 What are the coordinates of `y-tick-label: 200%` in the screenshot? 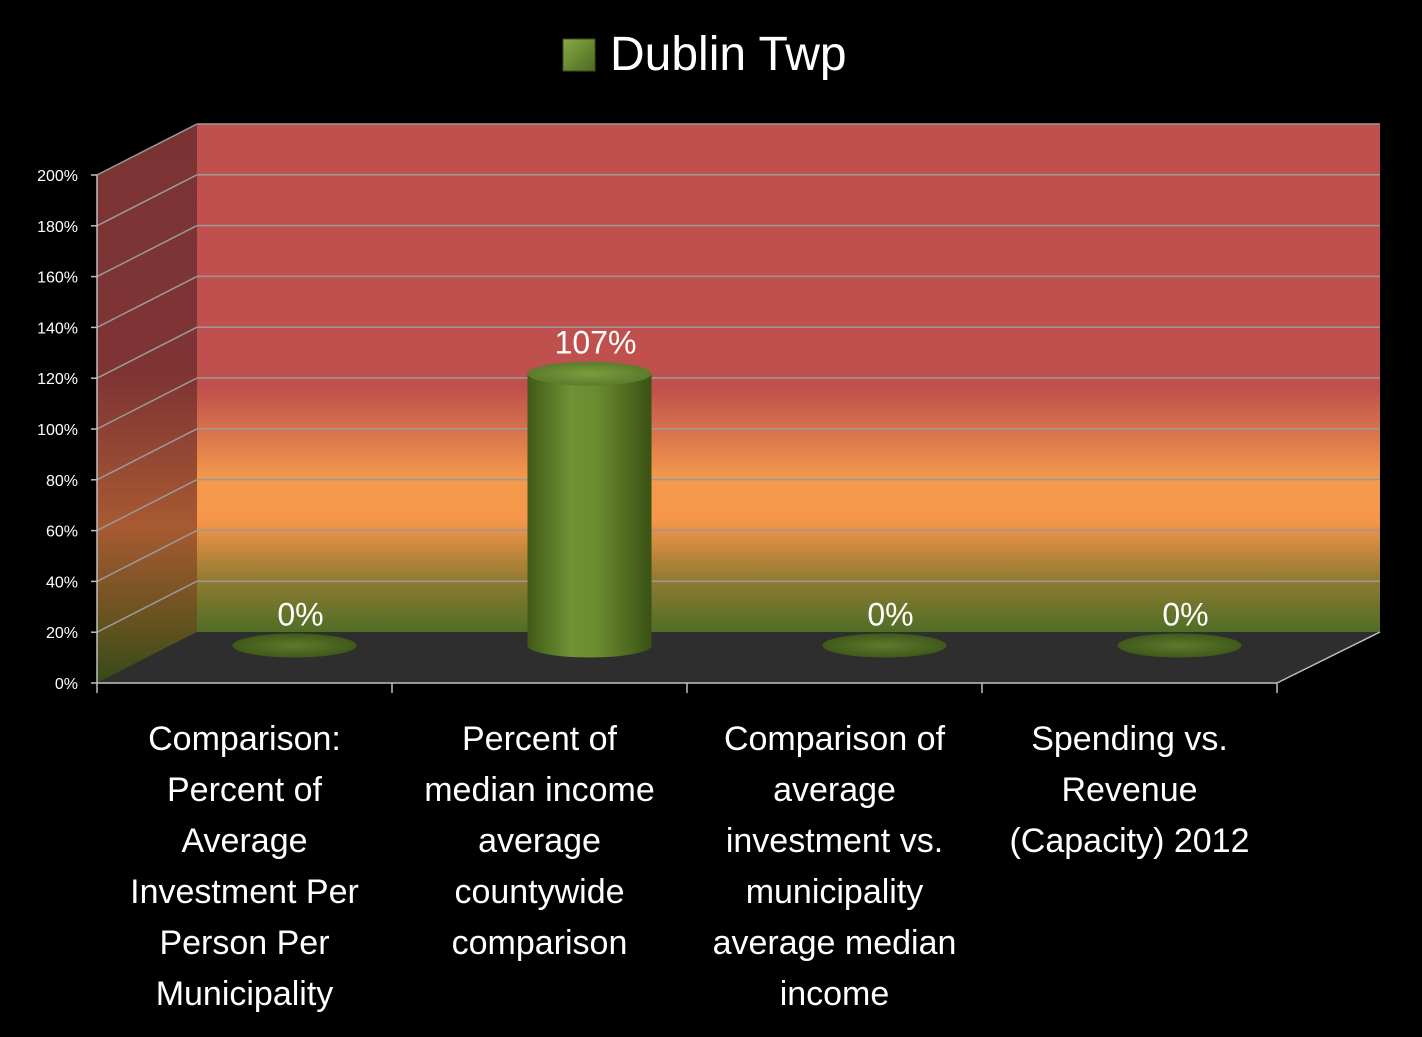 It's located at (57, 176).